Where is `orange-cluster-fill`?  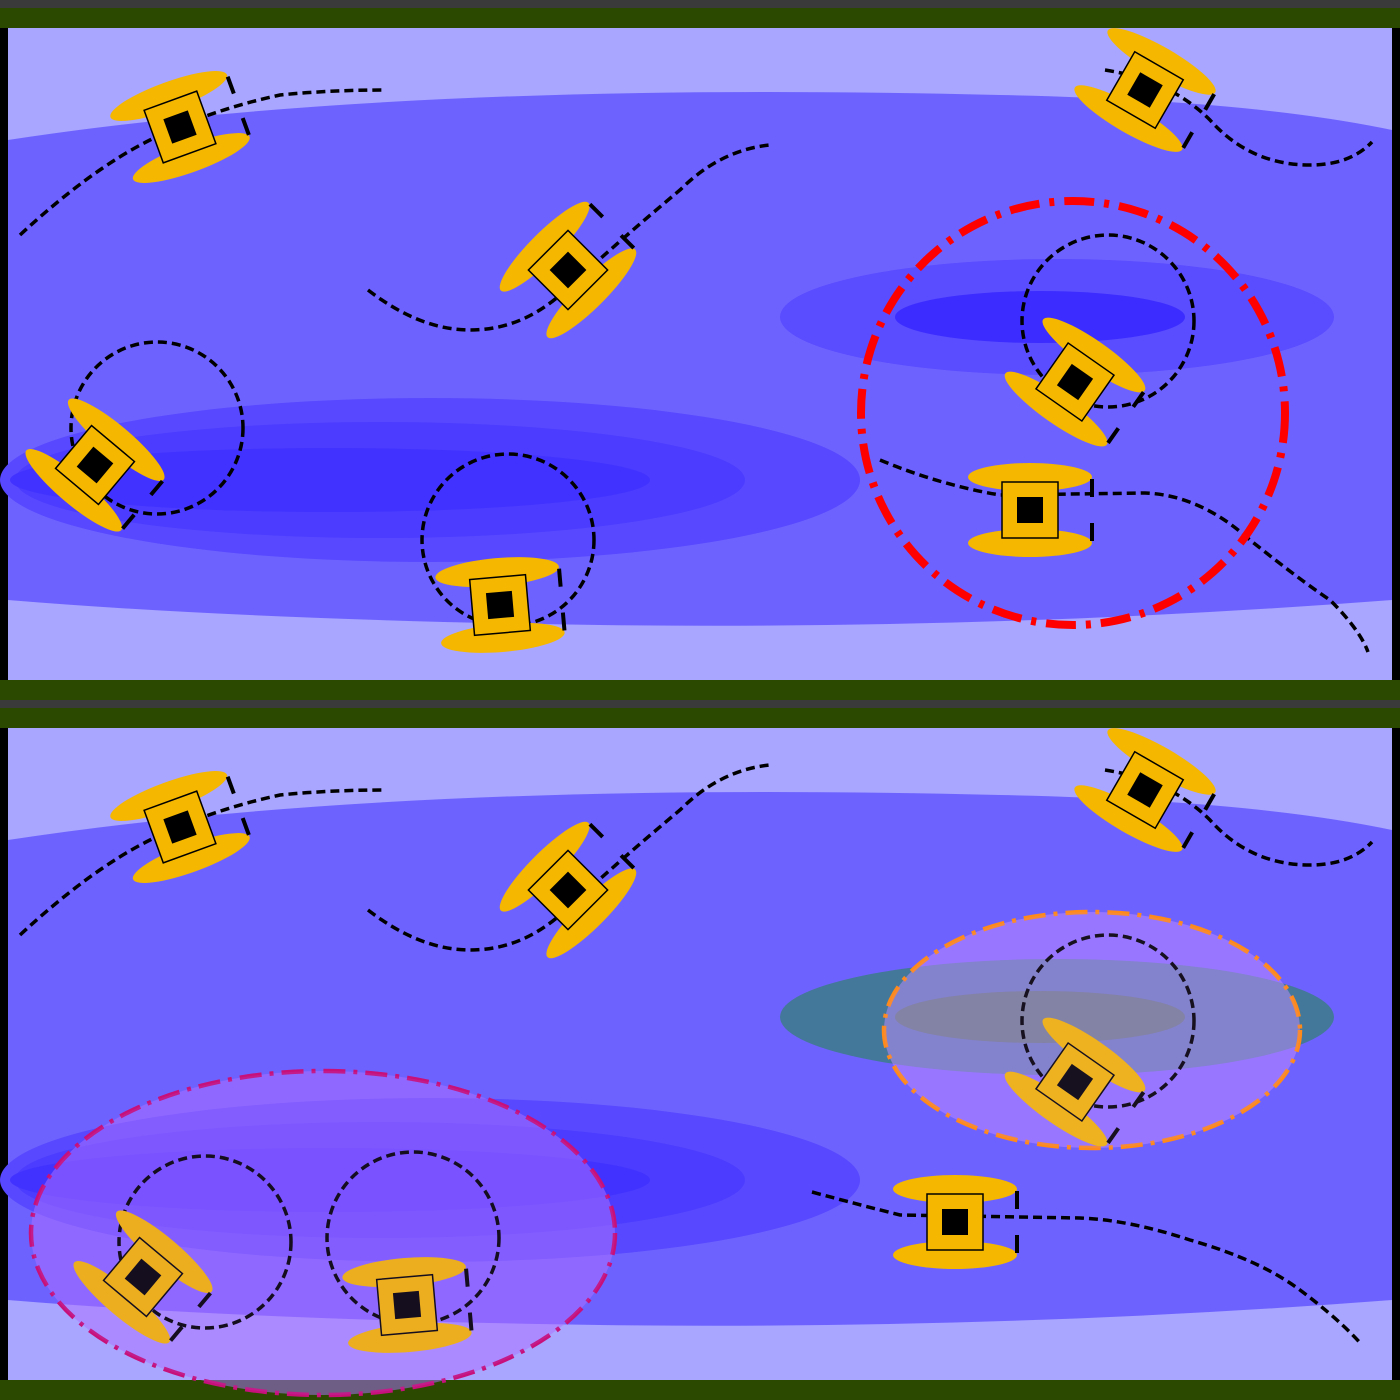 orange-cluster-fill is located at coordinates (1092, 1030).